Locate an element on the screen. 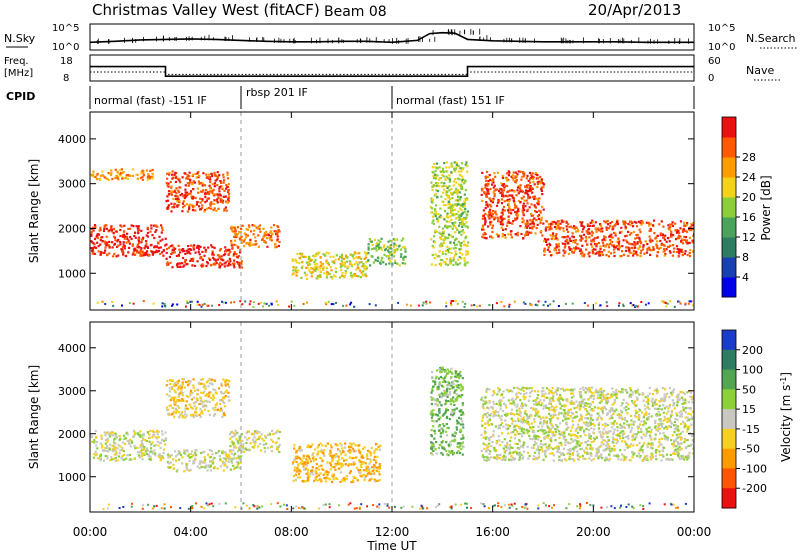 The width and height of the screenshot is (800, 554). nsky-line is located at coordinates (391, 37).